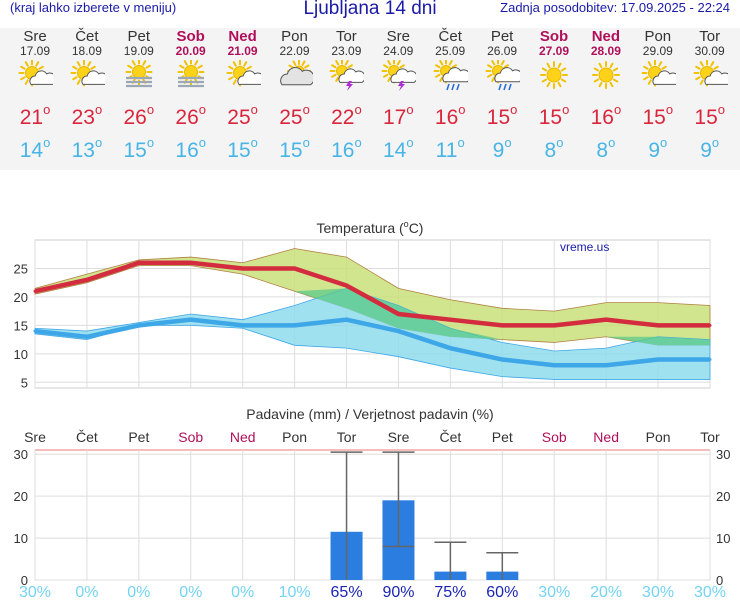 Image resolution: width=740 pixels, height=600 pixels. What do you see at coordinates (295, 96) in the screenshot?
I see `day-column: Pon 22.09 25o 15o` at bounding box center [295, 96].